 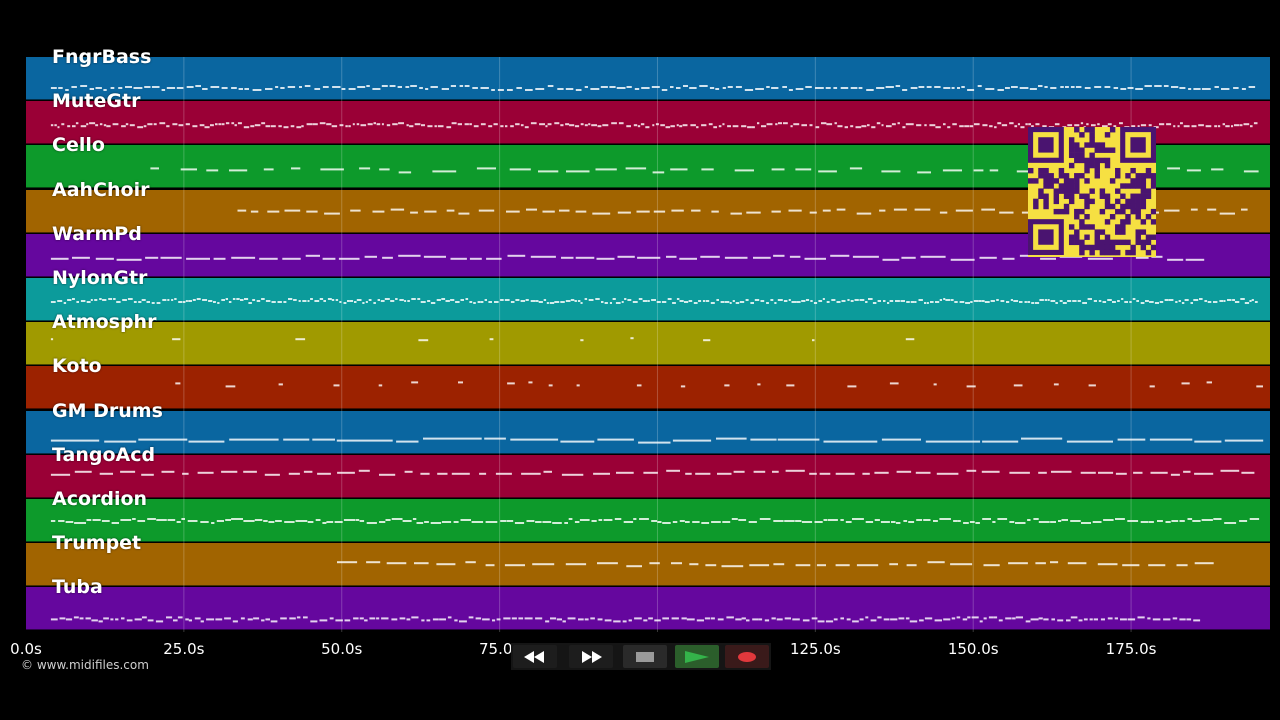 What do you see at coordinates (697, 656) in the screenshot?
I see `play-button` at bounding box center [697, 656].